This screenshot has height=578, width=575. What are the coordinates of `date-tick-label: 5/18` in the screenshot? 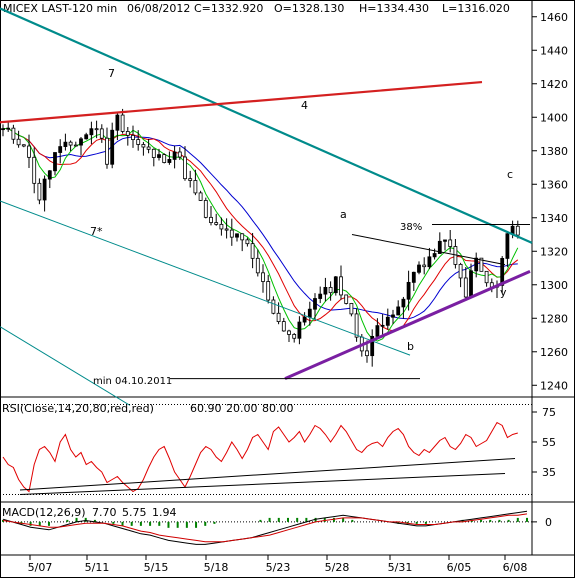 It's located at (216, 567).